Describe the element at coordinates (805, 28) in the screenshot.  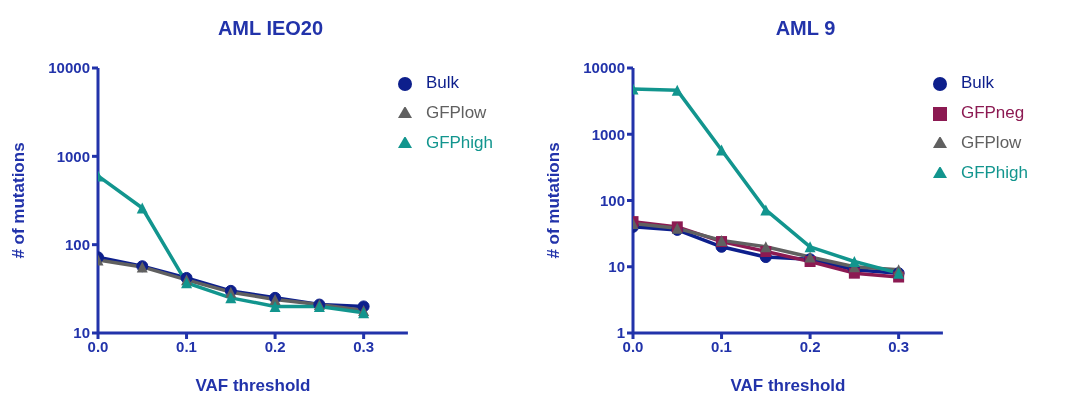
I see `chart-title: AML 9` at that location.